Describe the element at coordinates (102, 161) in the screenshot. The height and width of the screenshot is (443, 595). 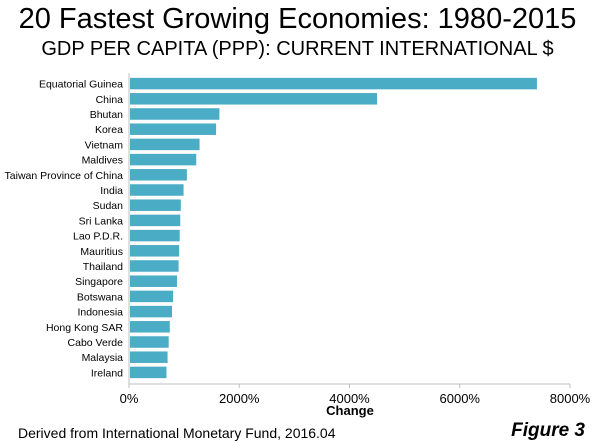
I see `category-label: Maldives` at that location.